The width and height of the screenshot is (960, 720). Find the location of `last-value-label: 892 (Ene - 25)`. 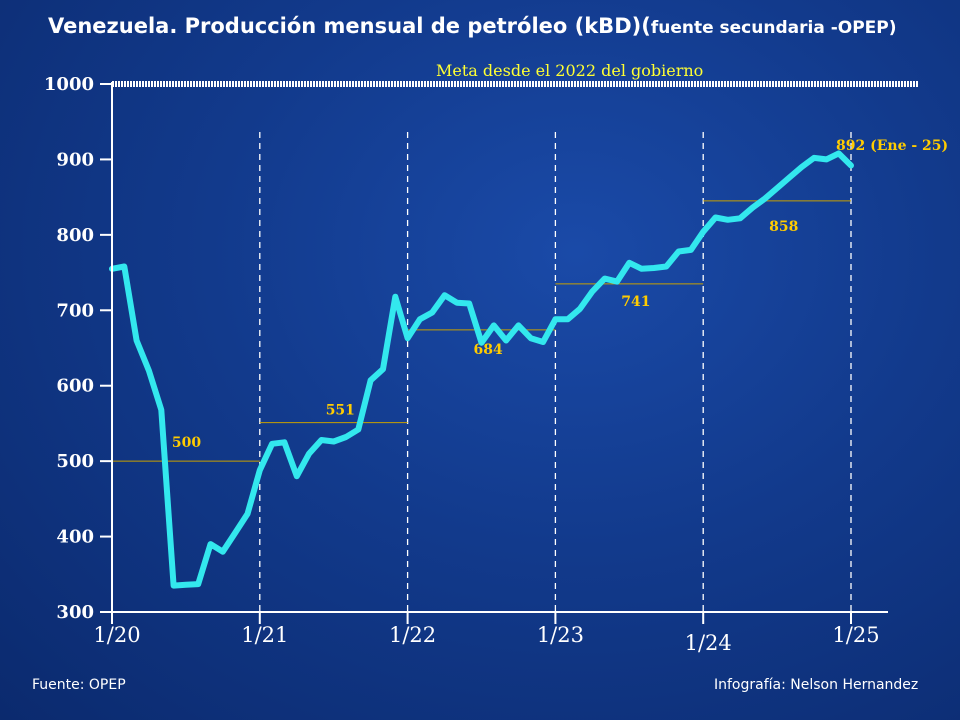

last-value-label: 892 (Ene - 25) is located at coordinates (892, 146).